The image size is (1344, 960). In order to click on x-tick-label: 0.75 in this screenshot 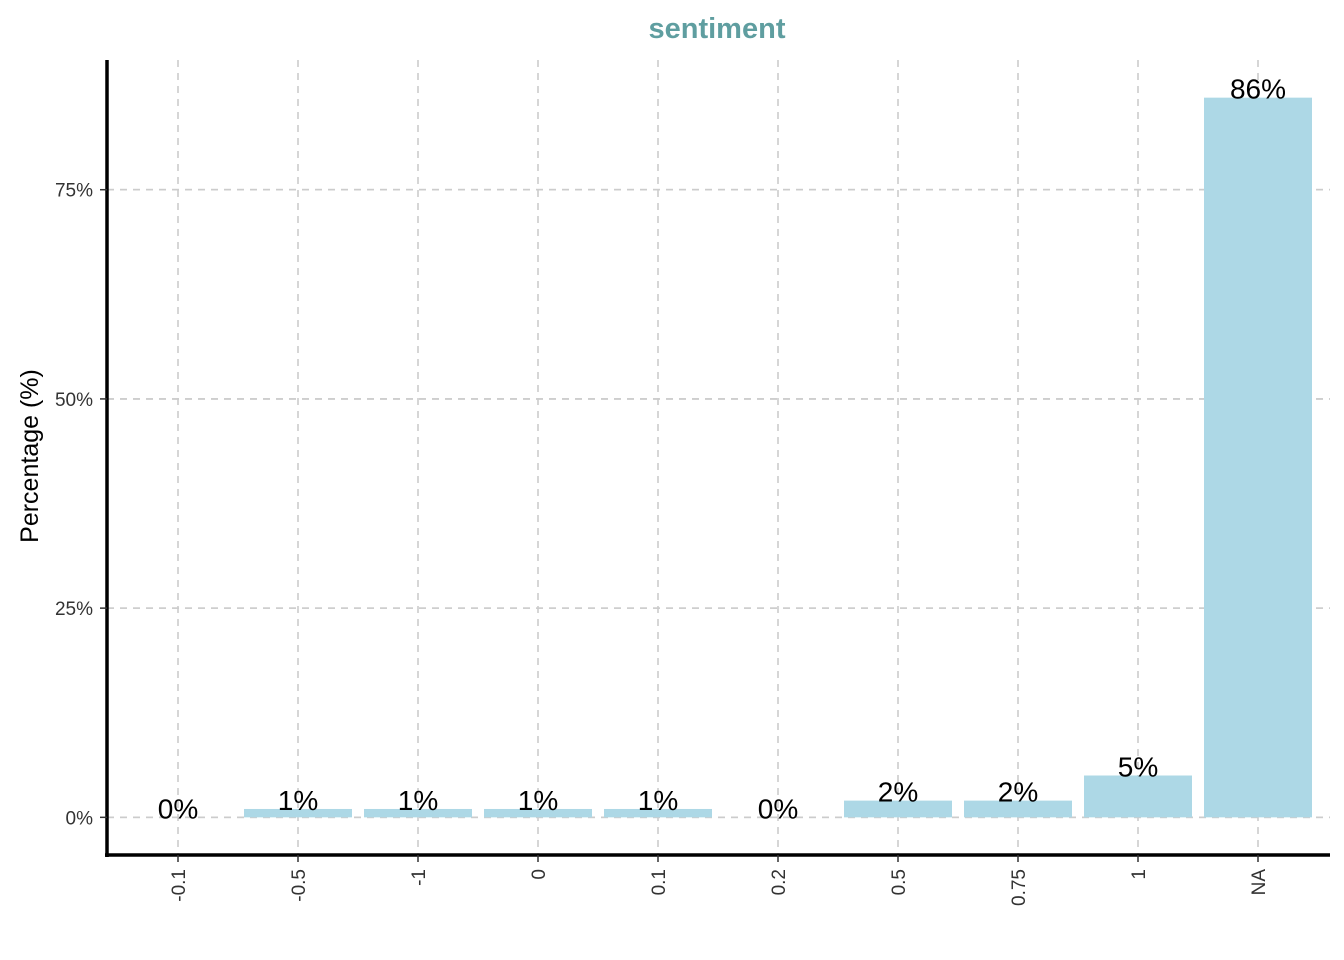, I will do `click(1019, 887)`.